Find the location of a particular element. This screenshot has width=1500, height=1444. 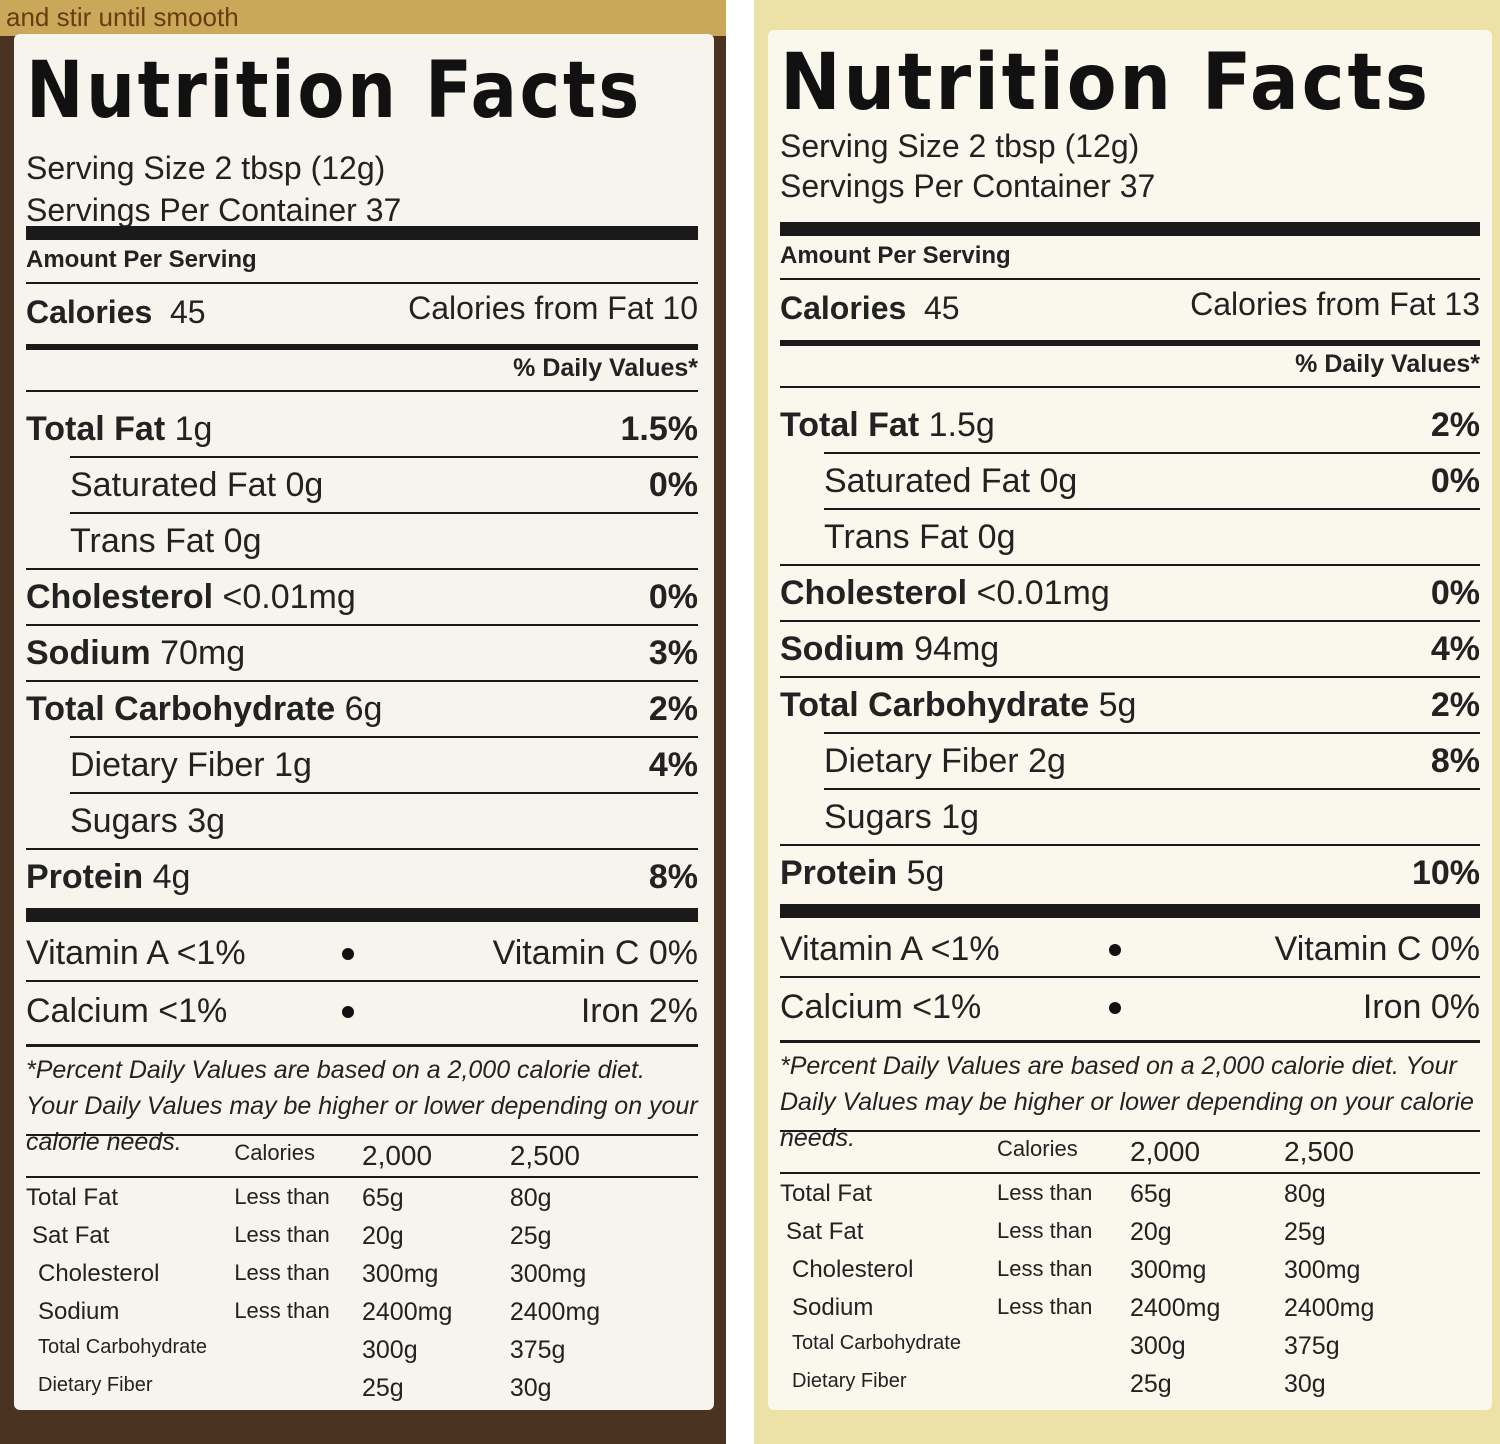

table-row-name: Total Fat is located at coordinates (826, 1193).